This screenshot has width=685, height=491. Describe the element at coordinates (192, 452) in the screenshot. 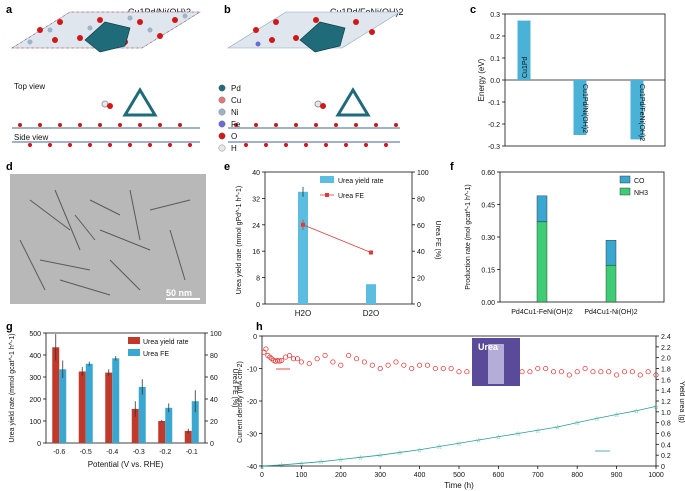

I see `g-xtick-label-5: -0.1` at that location.